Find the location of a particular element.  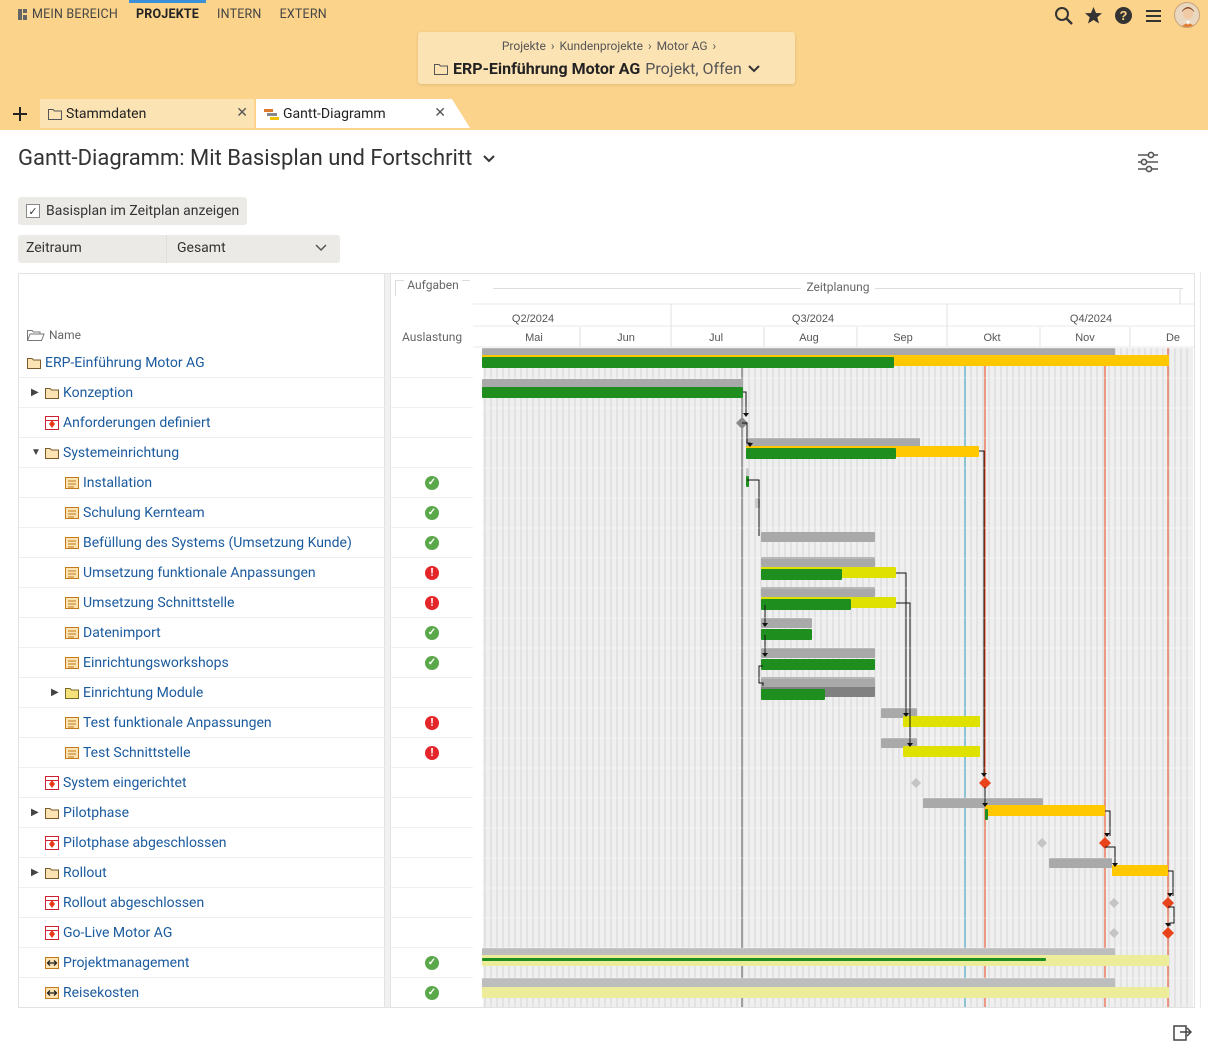

table-row: Go-Live Motor AG is located at coordinates (201, 933).